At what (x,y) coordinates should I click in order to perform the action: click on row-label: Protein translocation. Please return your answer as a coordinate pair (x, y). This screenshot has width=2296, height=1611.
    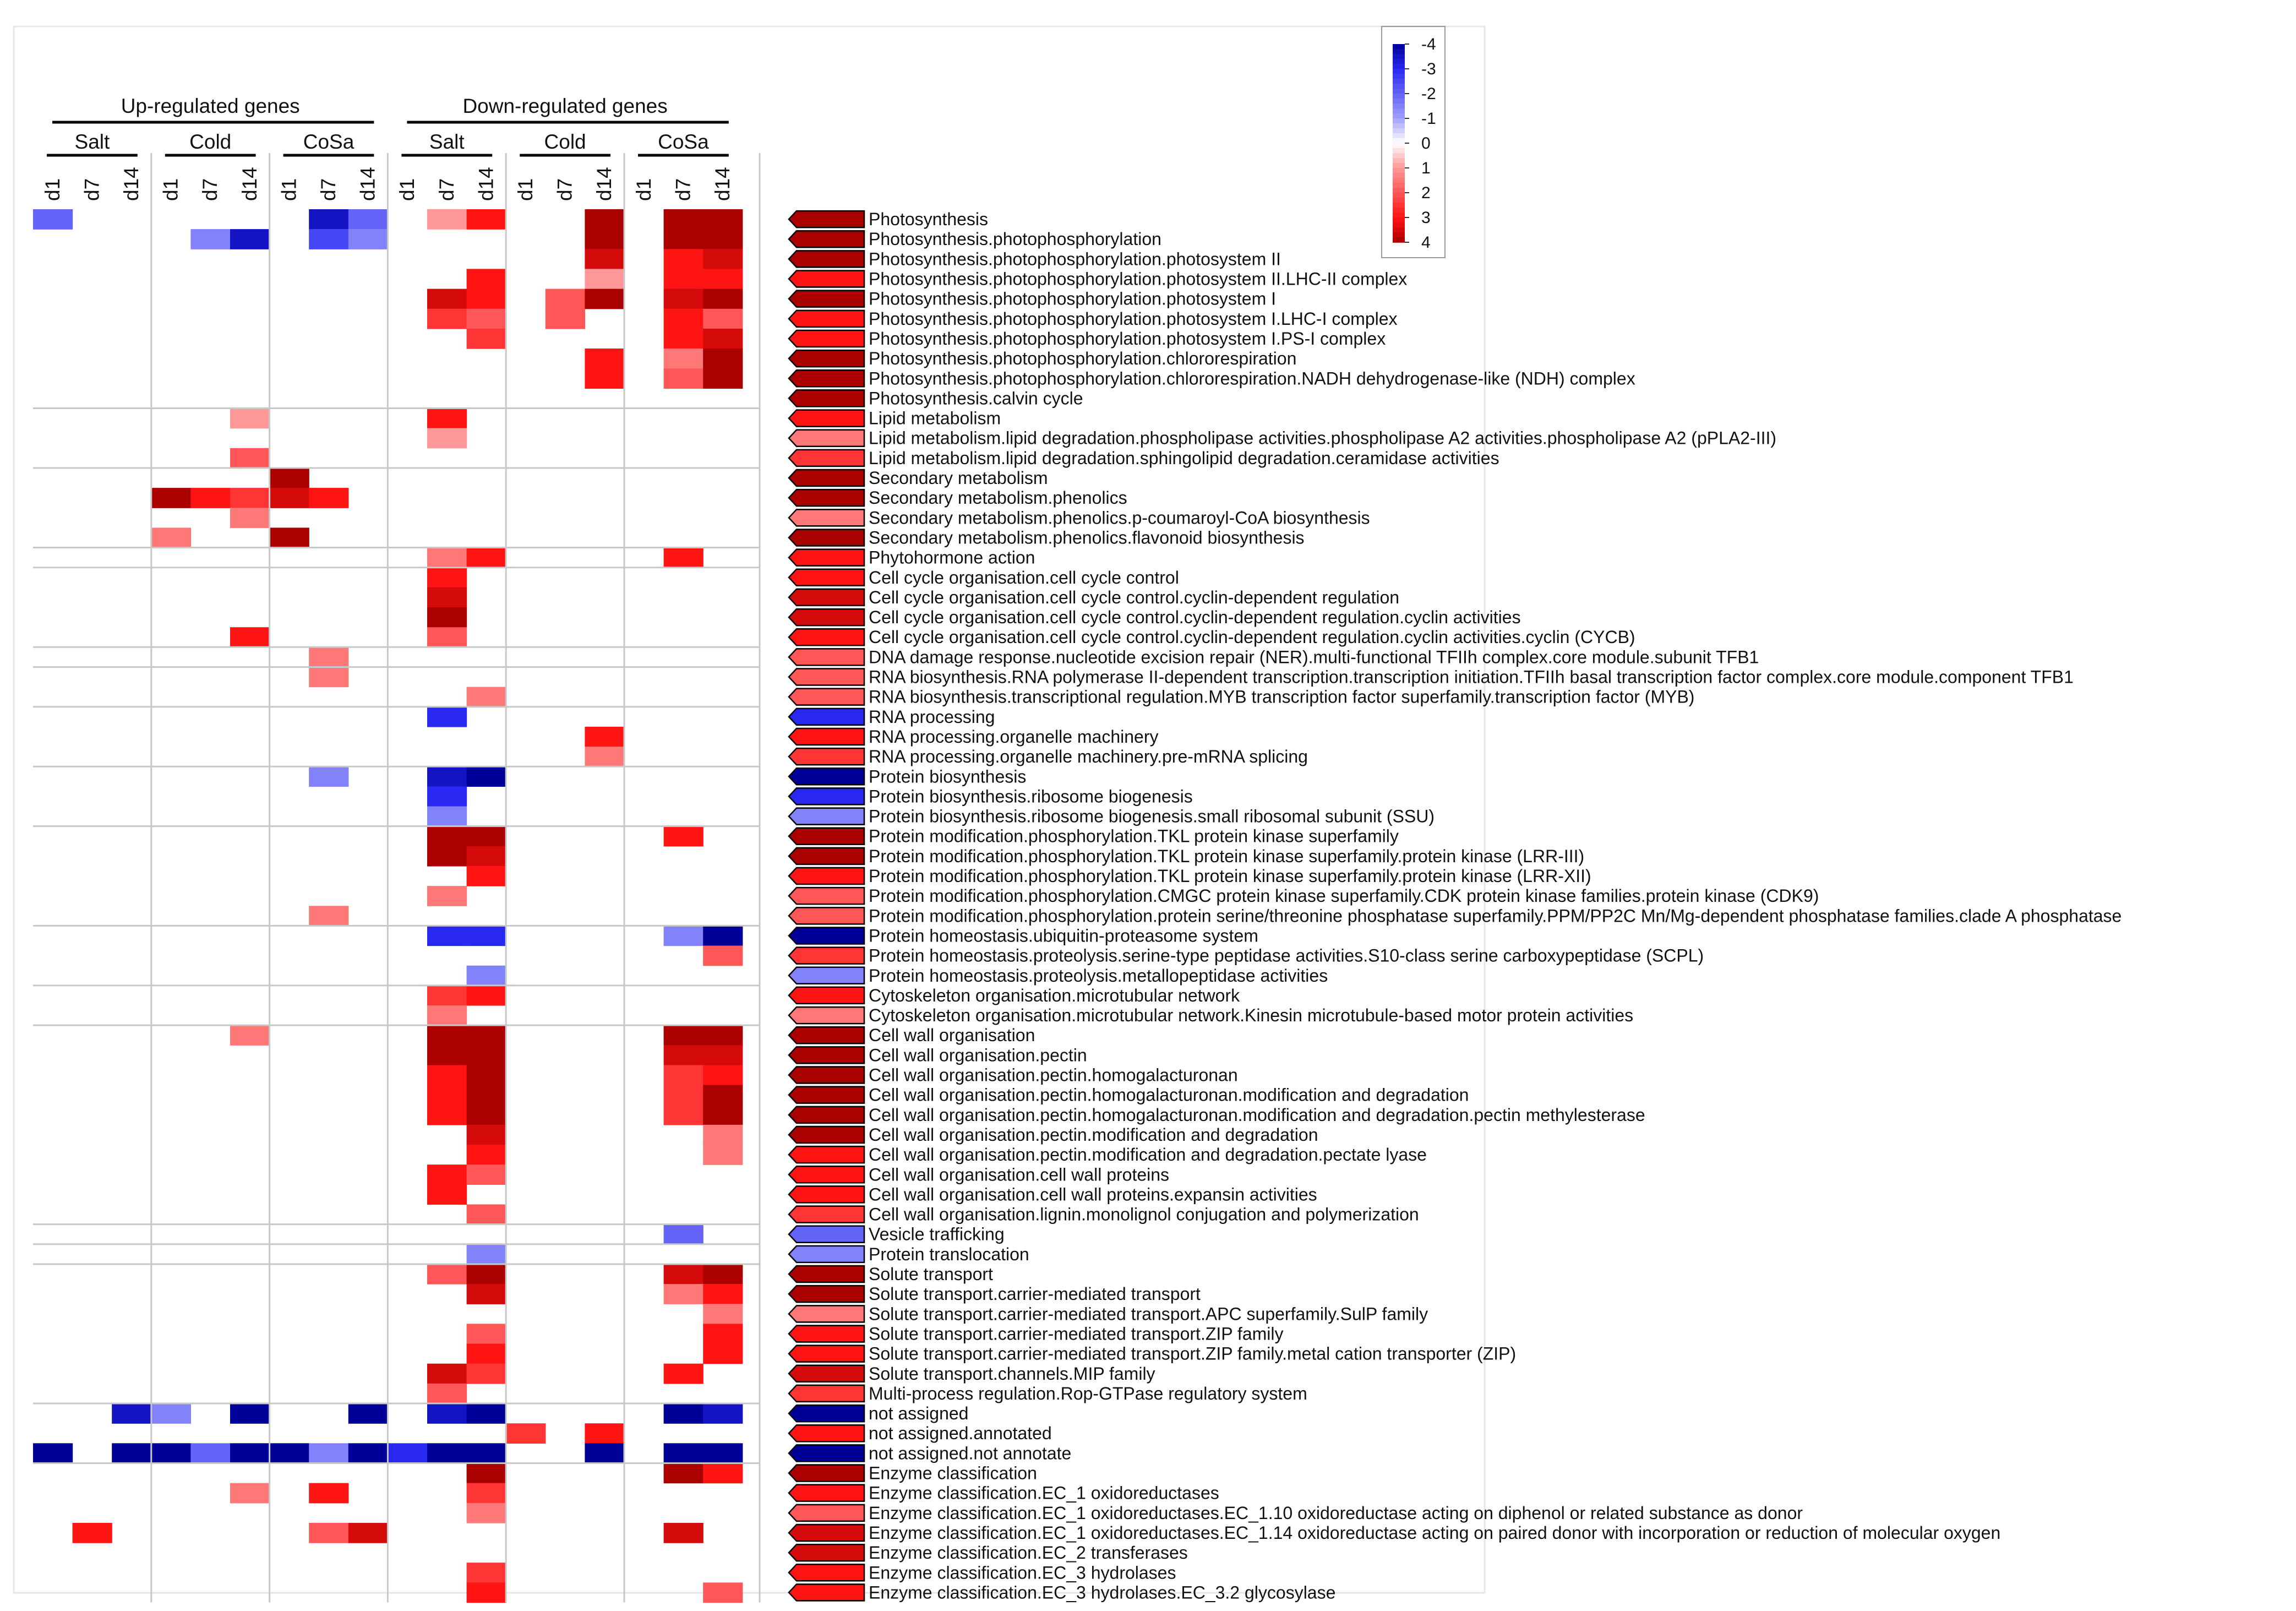
    Looking at the image, I should click on (949, 1254).